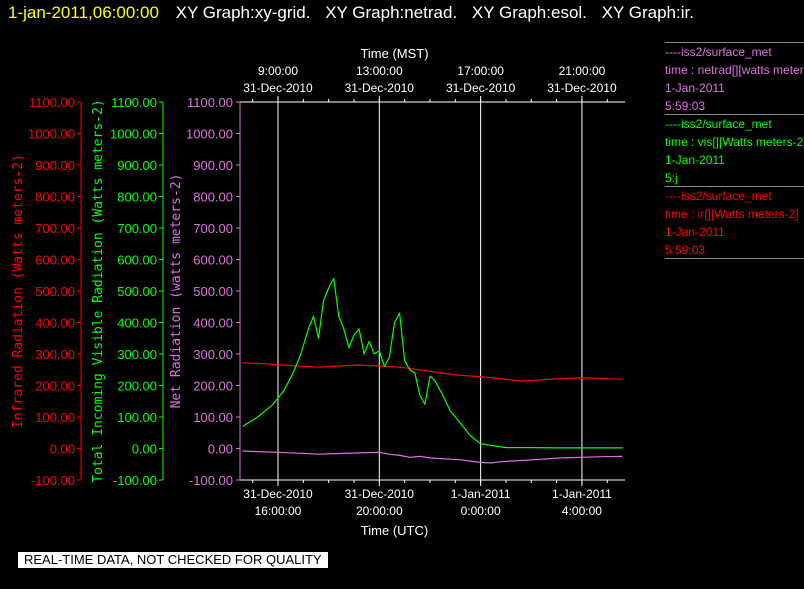 The height and width of the screenshot is (589, 804). Describe the element at coordinates (480, 71) in the screenshot. I see `x-tick-label-top-time: 17:00:00` at that location.